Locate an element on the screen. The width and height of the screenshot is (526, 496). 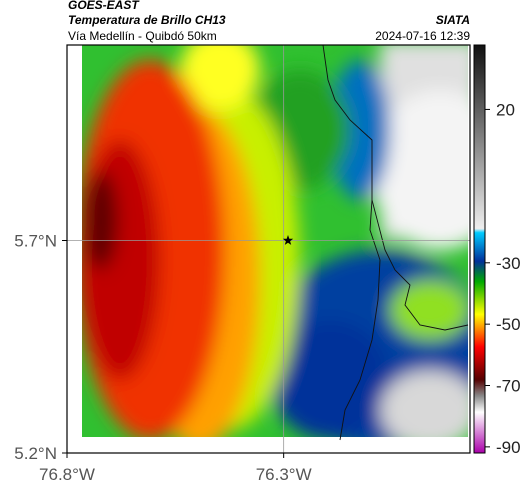
colorbar is located at coordinates (479, 249).